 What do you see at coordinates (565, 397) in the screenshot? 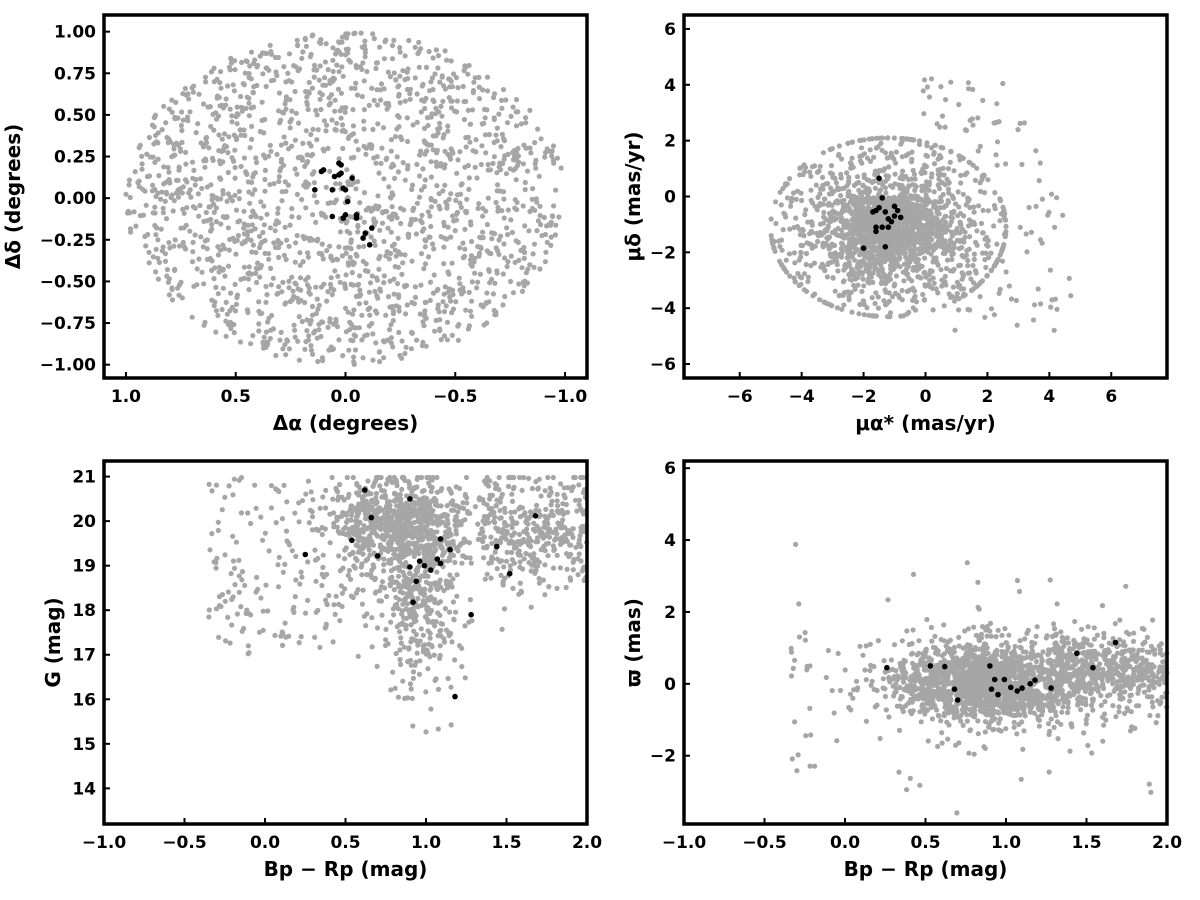
I see `x-tick-label: −1.0` at bounding box center [565, 397].